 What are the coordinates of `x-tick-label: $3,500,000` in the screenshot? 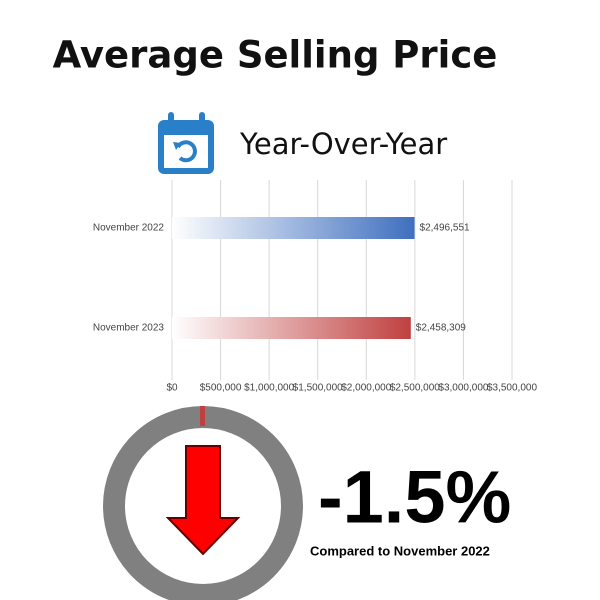 It's located at (512, 388).